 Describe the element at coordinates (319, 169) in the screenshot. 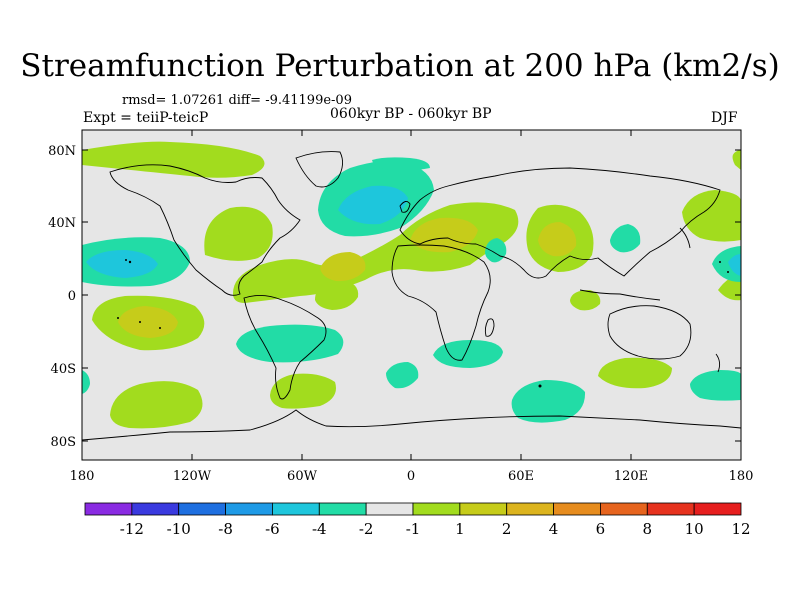

I see `coast-greenland` at that location.